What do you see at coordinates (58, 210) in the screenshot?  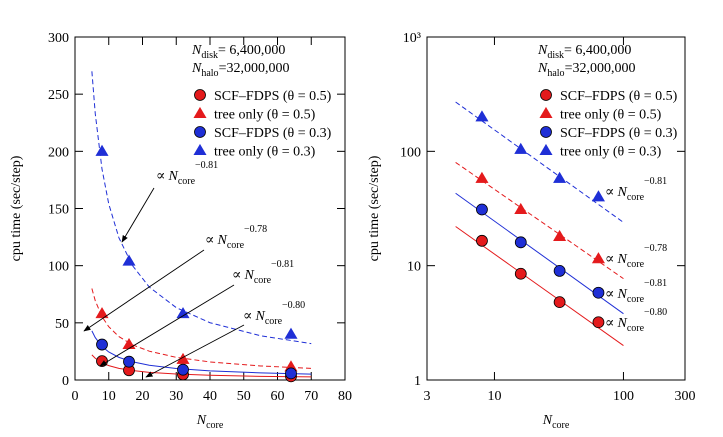 I see `y-tick-label: 150` at bounding box center [58, 210].